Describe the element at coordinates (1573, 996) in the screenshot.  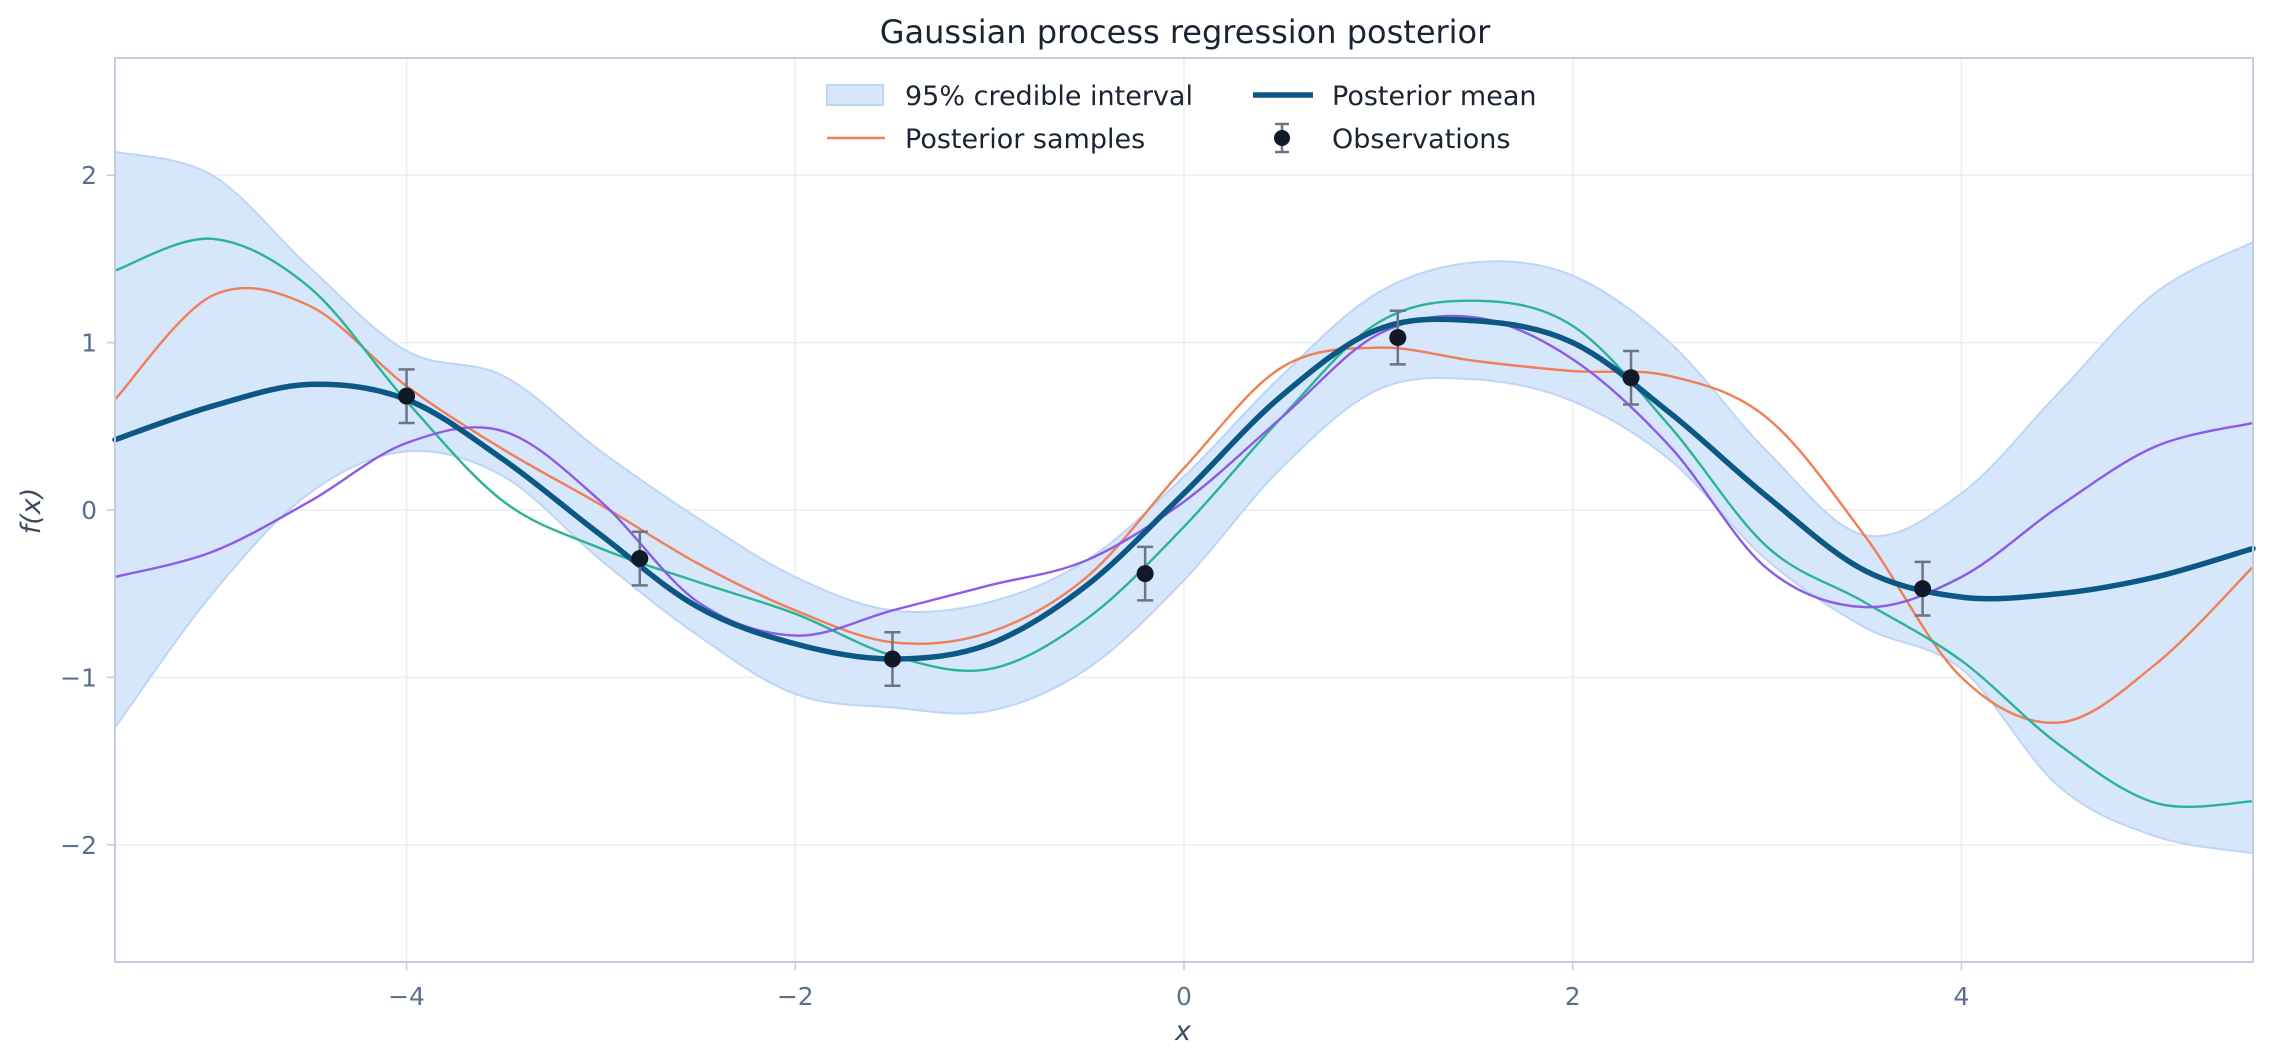
I see `x-tick-label: 2` at that location.